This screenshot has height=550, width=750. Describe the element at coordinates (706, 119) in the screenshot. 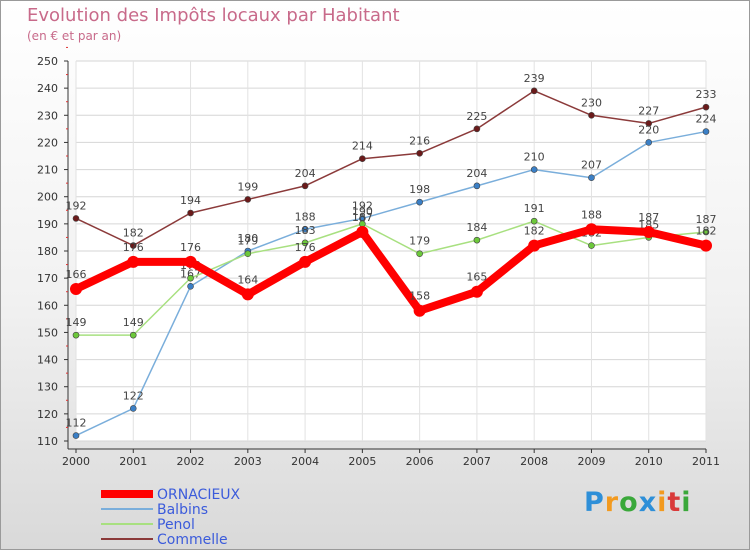

I see `data-label-balbins: 224` at that location.